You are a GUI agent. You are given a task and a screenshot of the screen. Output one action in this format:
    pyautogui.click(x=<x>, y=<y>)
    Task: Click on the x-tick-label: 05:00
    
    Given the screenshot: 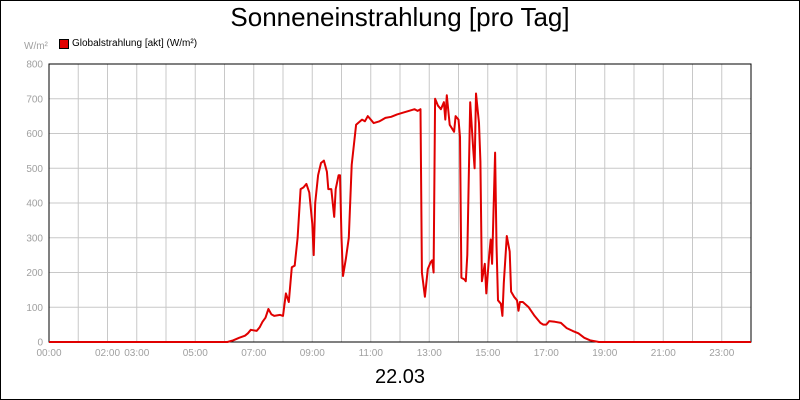 What is the action you would take?
    pyautogui.click(x=195, y=353)
    